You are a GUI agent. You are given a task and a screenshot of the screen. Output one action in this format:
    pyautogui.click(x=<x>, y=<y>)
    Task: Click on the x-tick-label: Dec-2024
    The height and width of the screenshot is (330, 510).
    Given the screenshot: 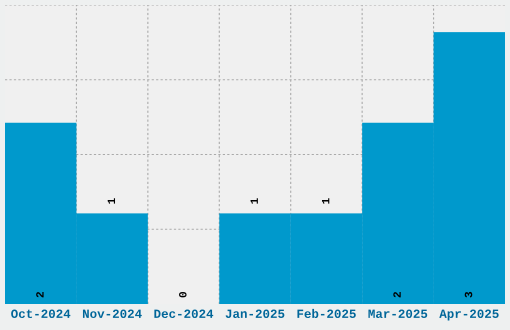 What is the action you would take?
    pyautogui.click(x=184, y=314)
    